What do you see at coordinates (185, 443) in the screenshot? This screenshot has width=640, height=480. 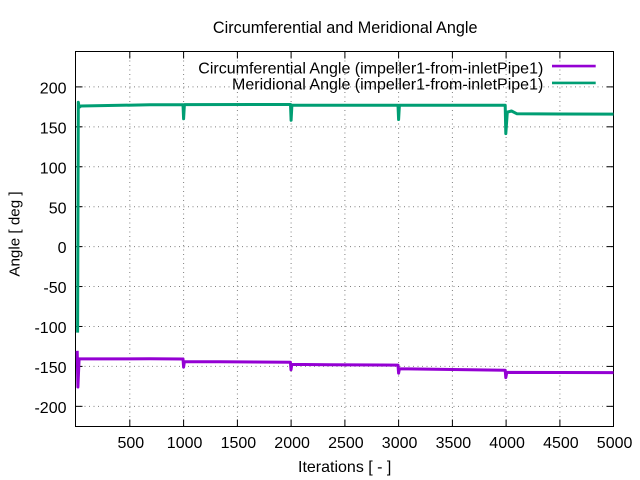 I see `svg-text: 1000` at bounding box center [185, 443].